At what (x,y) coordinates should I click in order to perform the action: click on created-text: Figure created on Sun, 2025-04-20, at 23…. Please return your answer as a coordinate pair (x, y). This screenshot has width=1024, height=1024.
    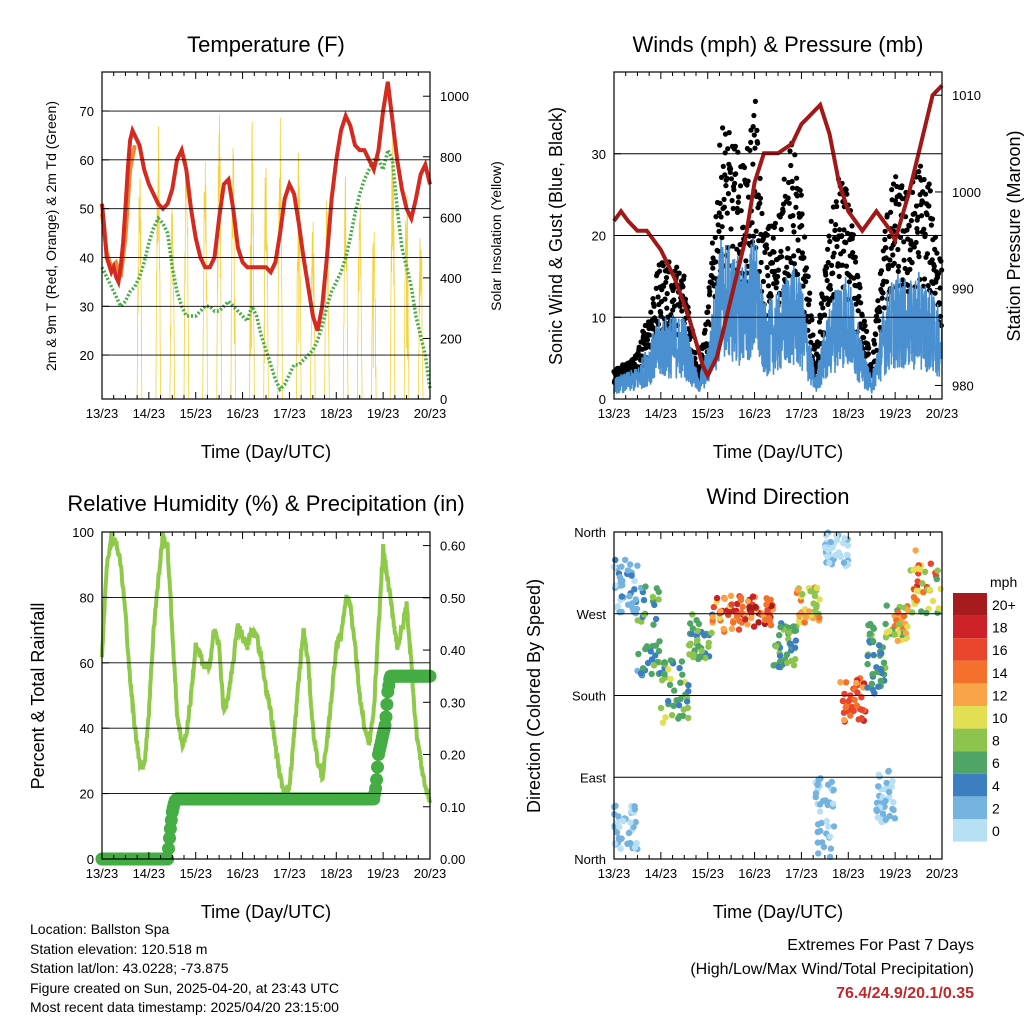
    Looking at the image, I should click on (184, 987).